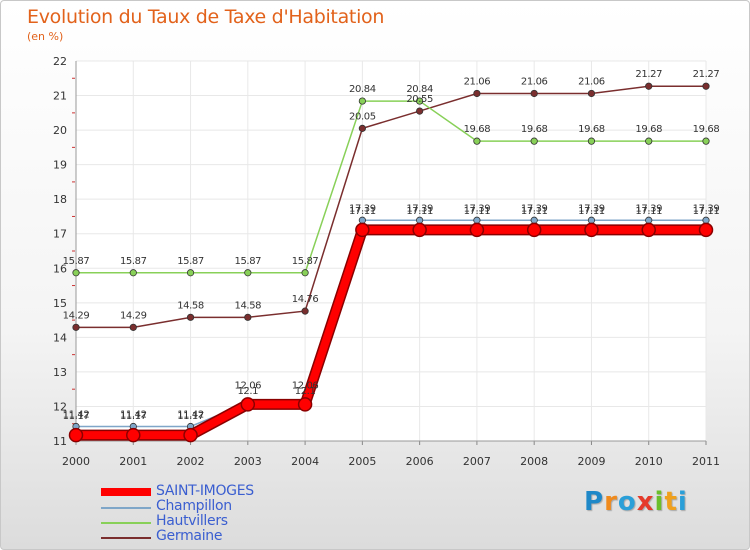 The height and width of the screenshot is (550, 750). Describe the element at coordinates (60, 337) in the screenshot. I see `y-tick-label: 14` at that location.